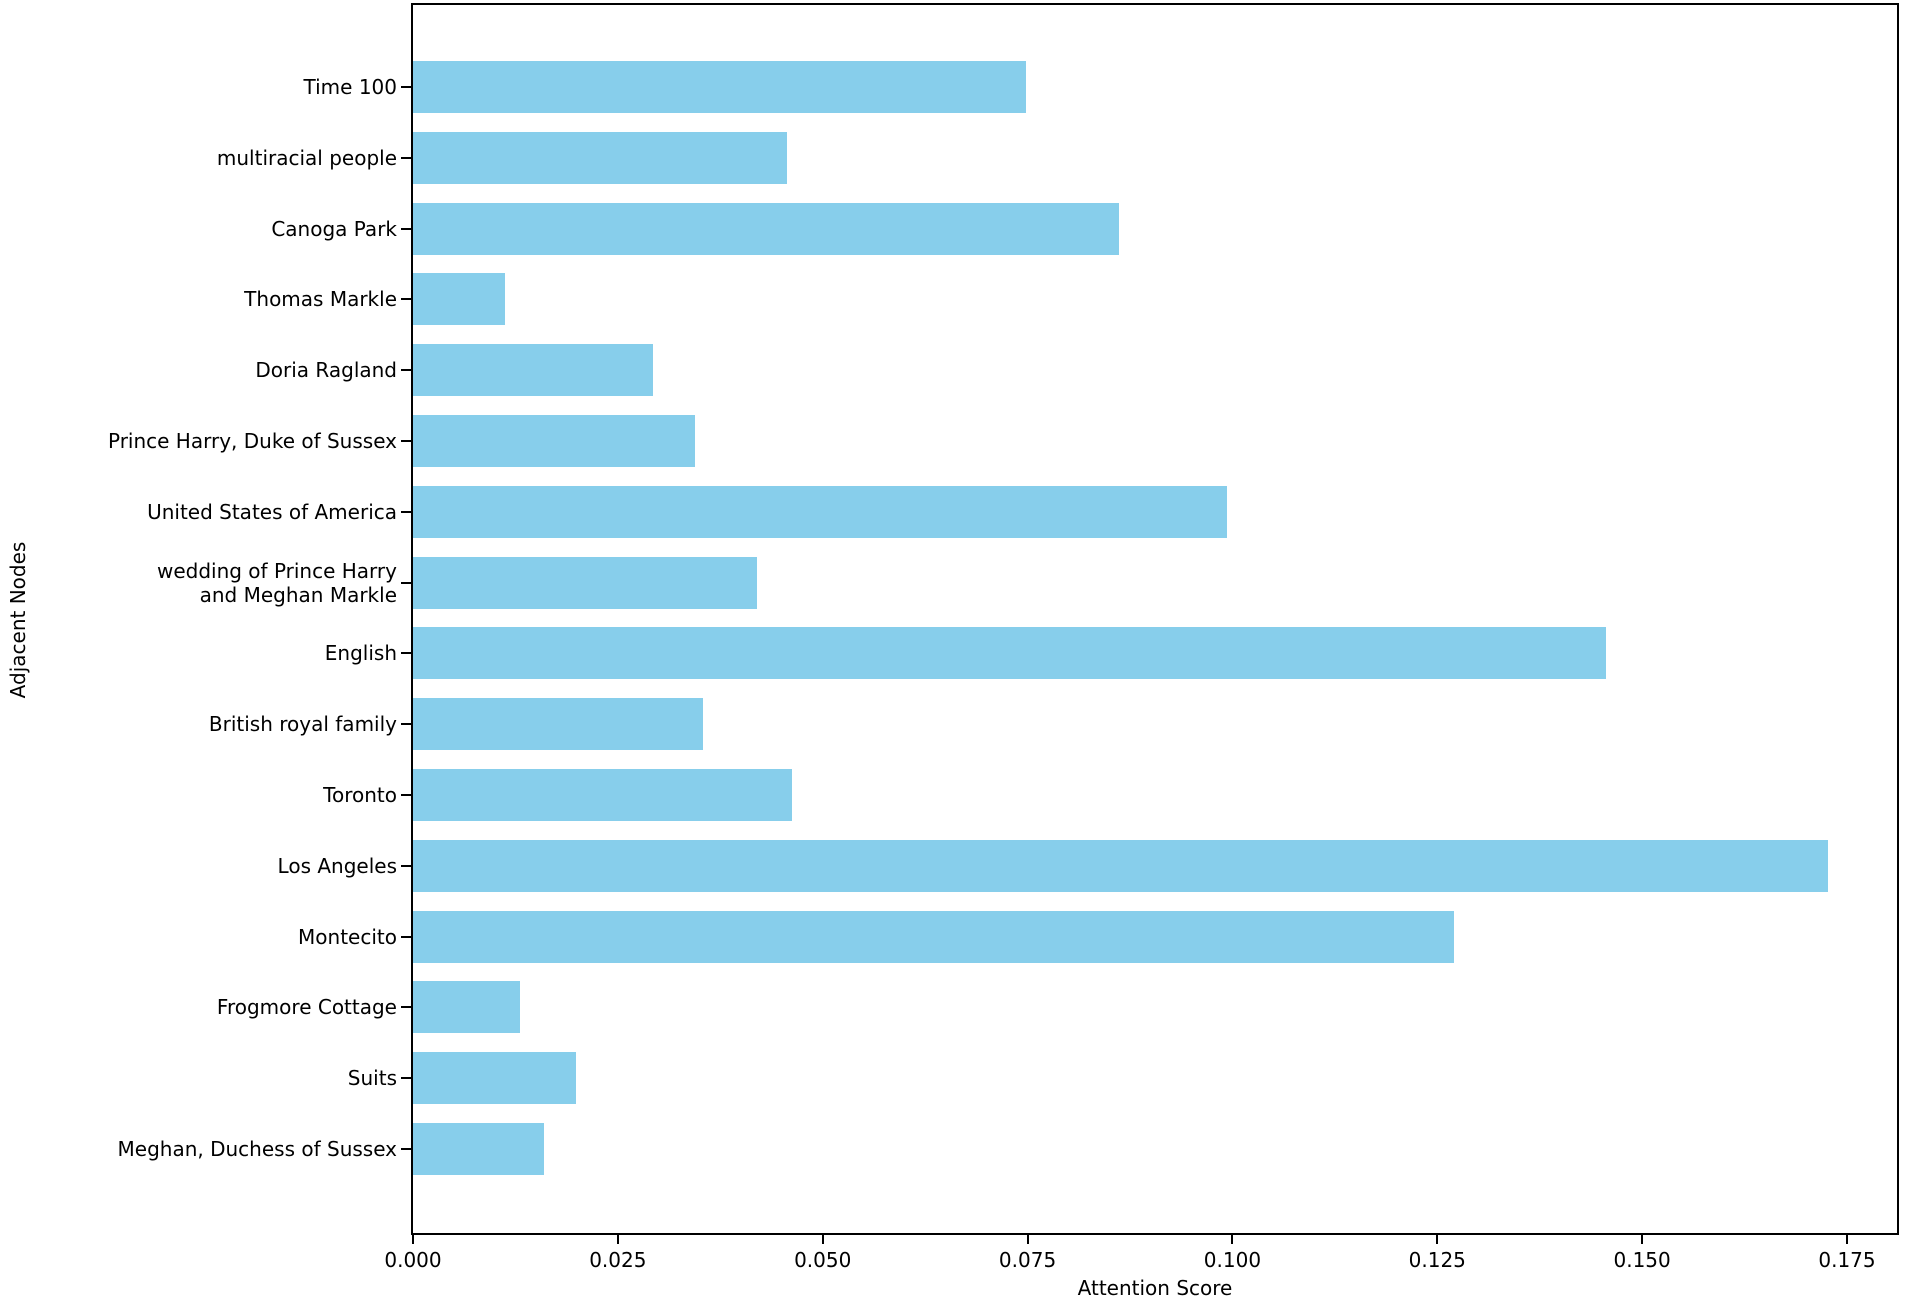 This screenshot has height=1304, width=1905. What do you see at coordinates (360, 653) in the screenshot?
I see `y-tick-label: English` at bounding box center [360, 653].